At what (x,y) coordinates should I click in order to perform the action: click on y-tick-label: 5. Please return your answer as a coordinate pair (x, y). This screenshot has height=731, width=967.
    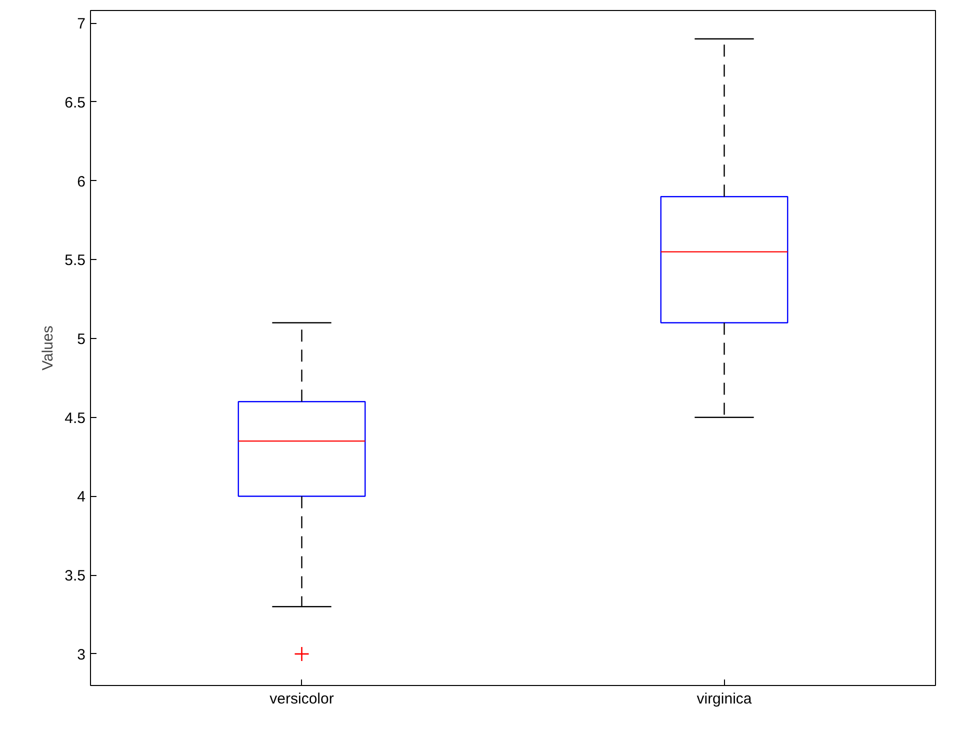
    Looking at the image, I should click on (81, 339).